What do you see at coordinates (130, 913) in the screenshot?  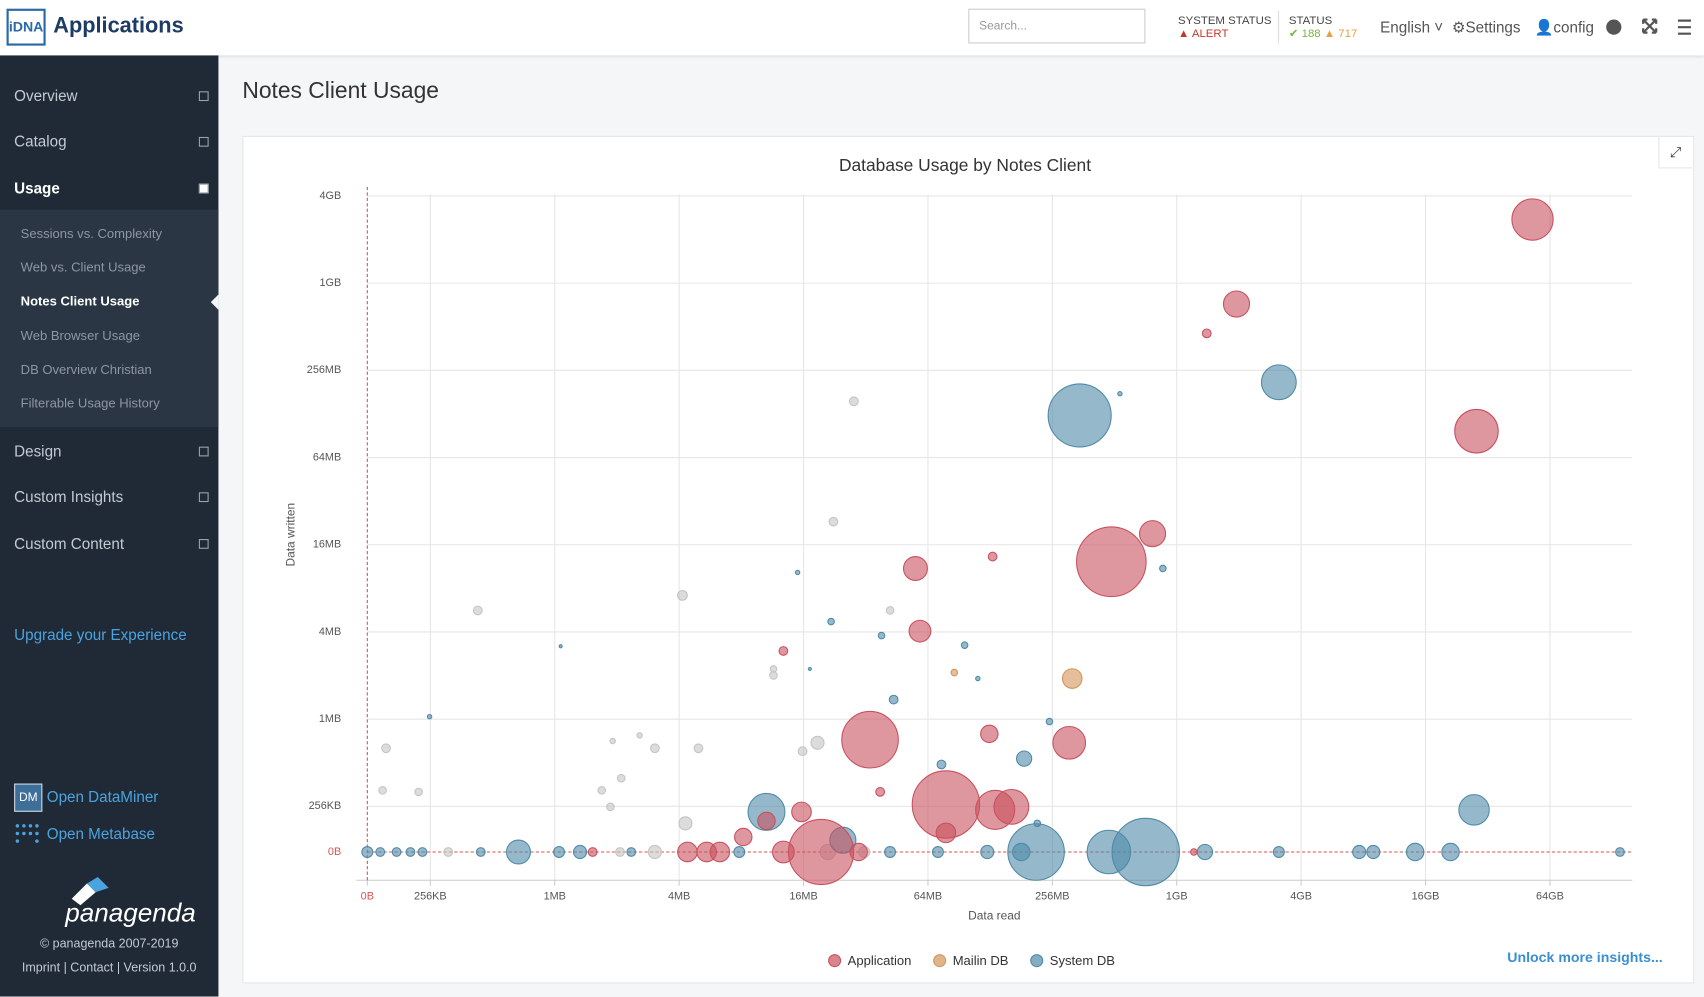 I see `brand: panagenda` at bounding box center [130, 913].